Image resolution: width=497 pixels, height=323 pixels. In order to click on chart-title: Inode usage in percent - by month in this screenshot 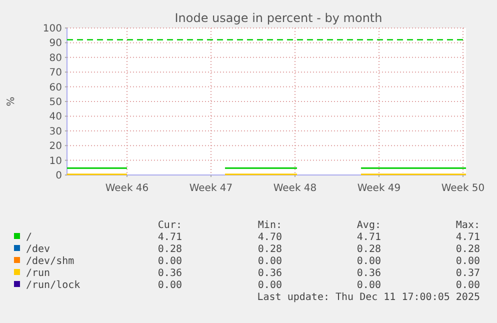, I will do `click(278, 18)`.